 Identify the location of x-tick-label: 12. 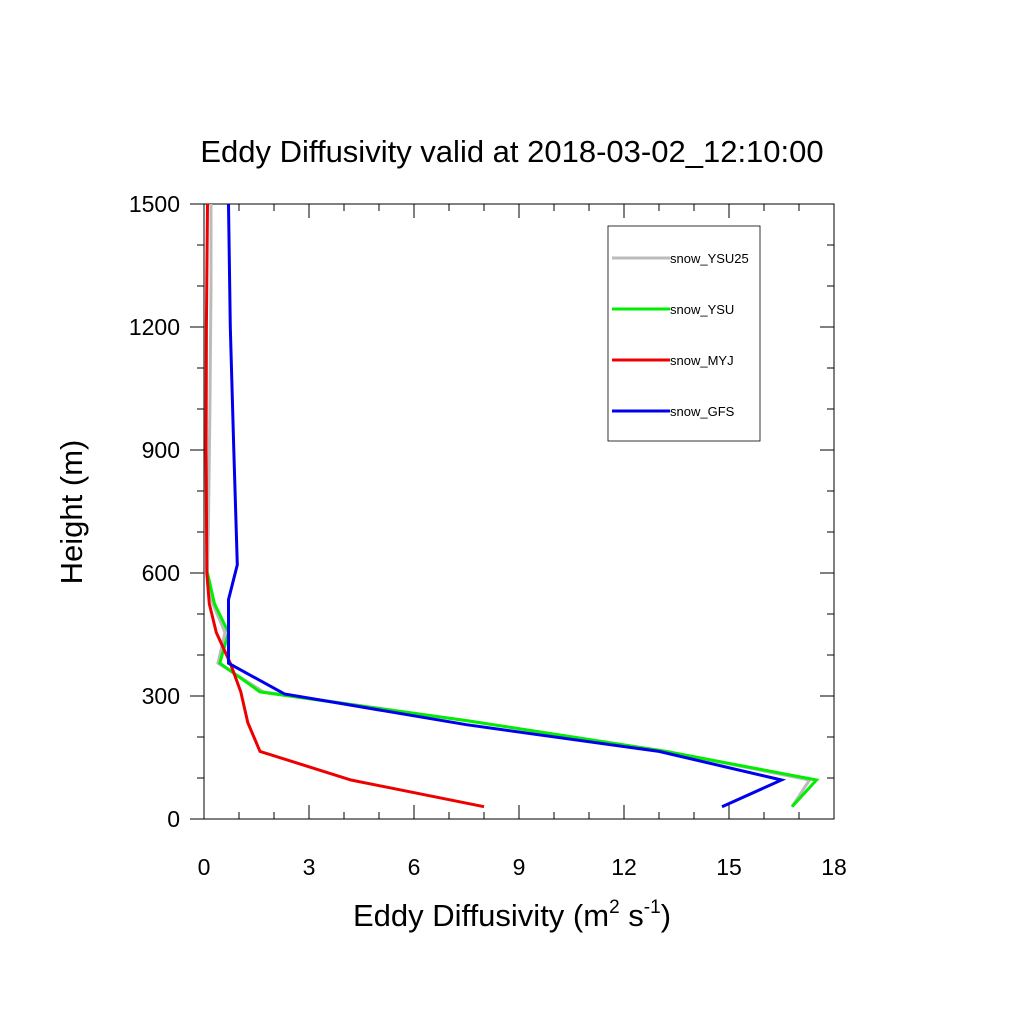
(624, 867).